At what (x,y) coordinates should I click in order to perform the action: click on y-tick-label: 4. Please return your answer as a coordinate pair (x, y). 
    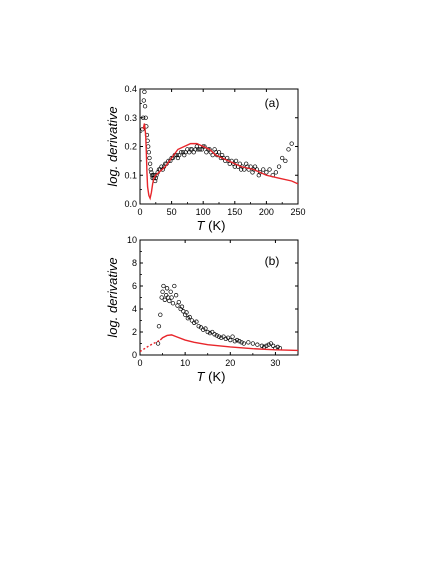
    Looking at the image, I should click on (134, 309).